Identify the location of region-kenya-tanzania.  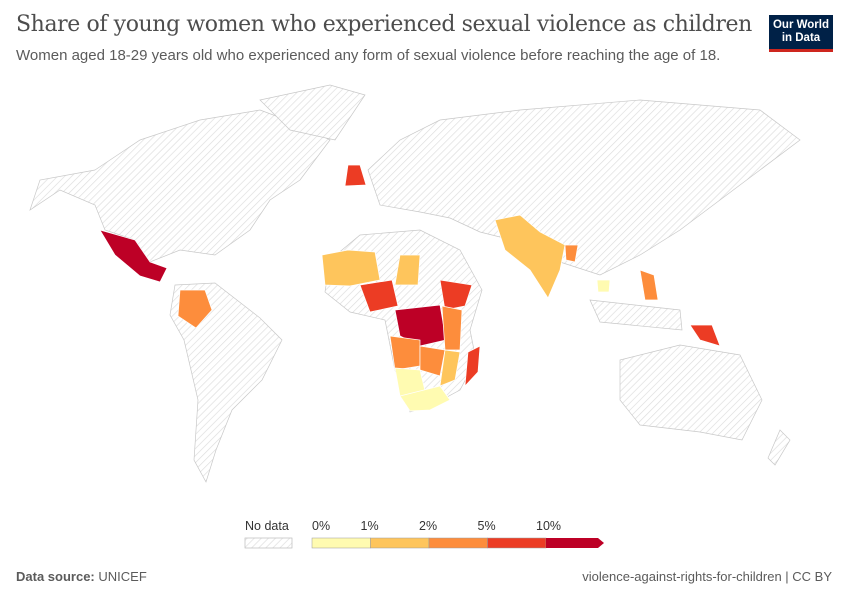
(452, 328).